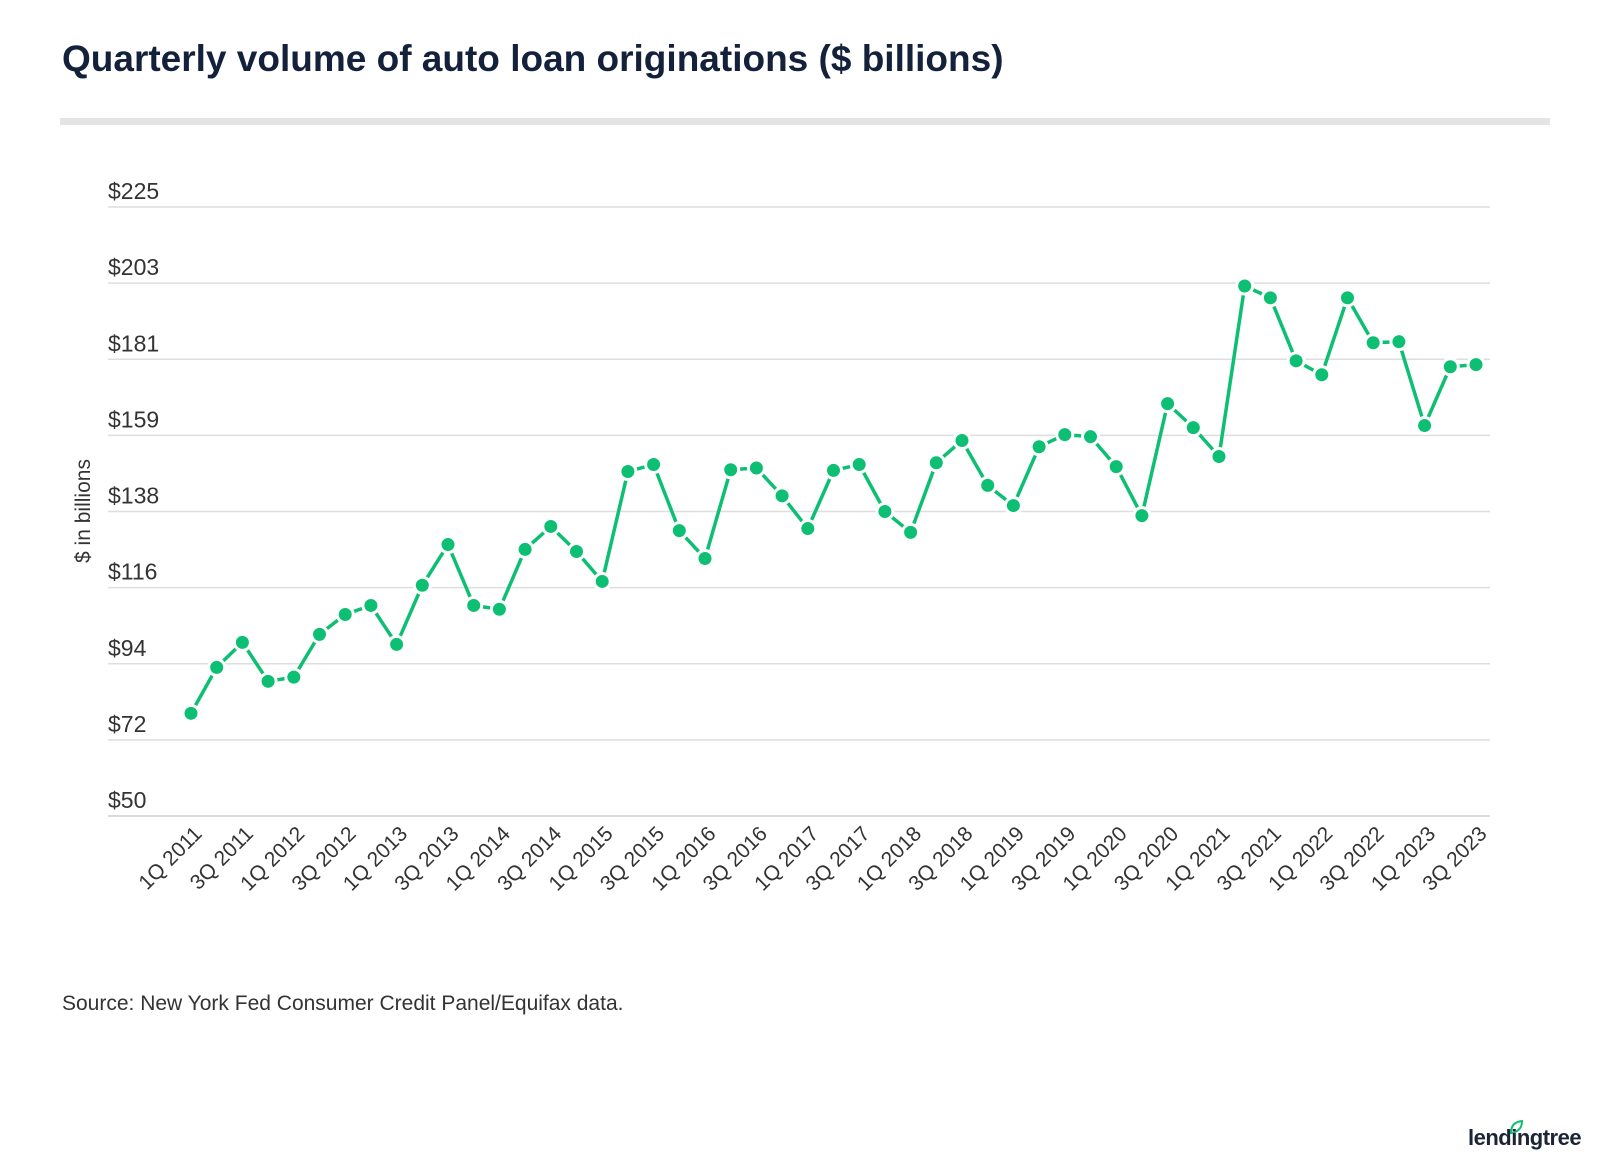  What do you see at coordinates (127, 800) in the screenshot?
I see `y-tick-label: $50` at bounding box center [127, 800].